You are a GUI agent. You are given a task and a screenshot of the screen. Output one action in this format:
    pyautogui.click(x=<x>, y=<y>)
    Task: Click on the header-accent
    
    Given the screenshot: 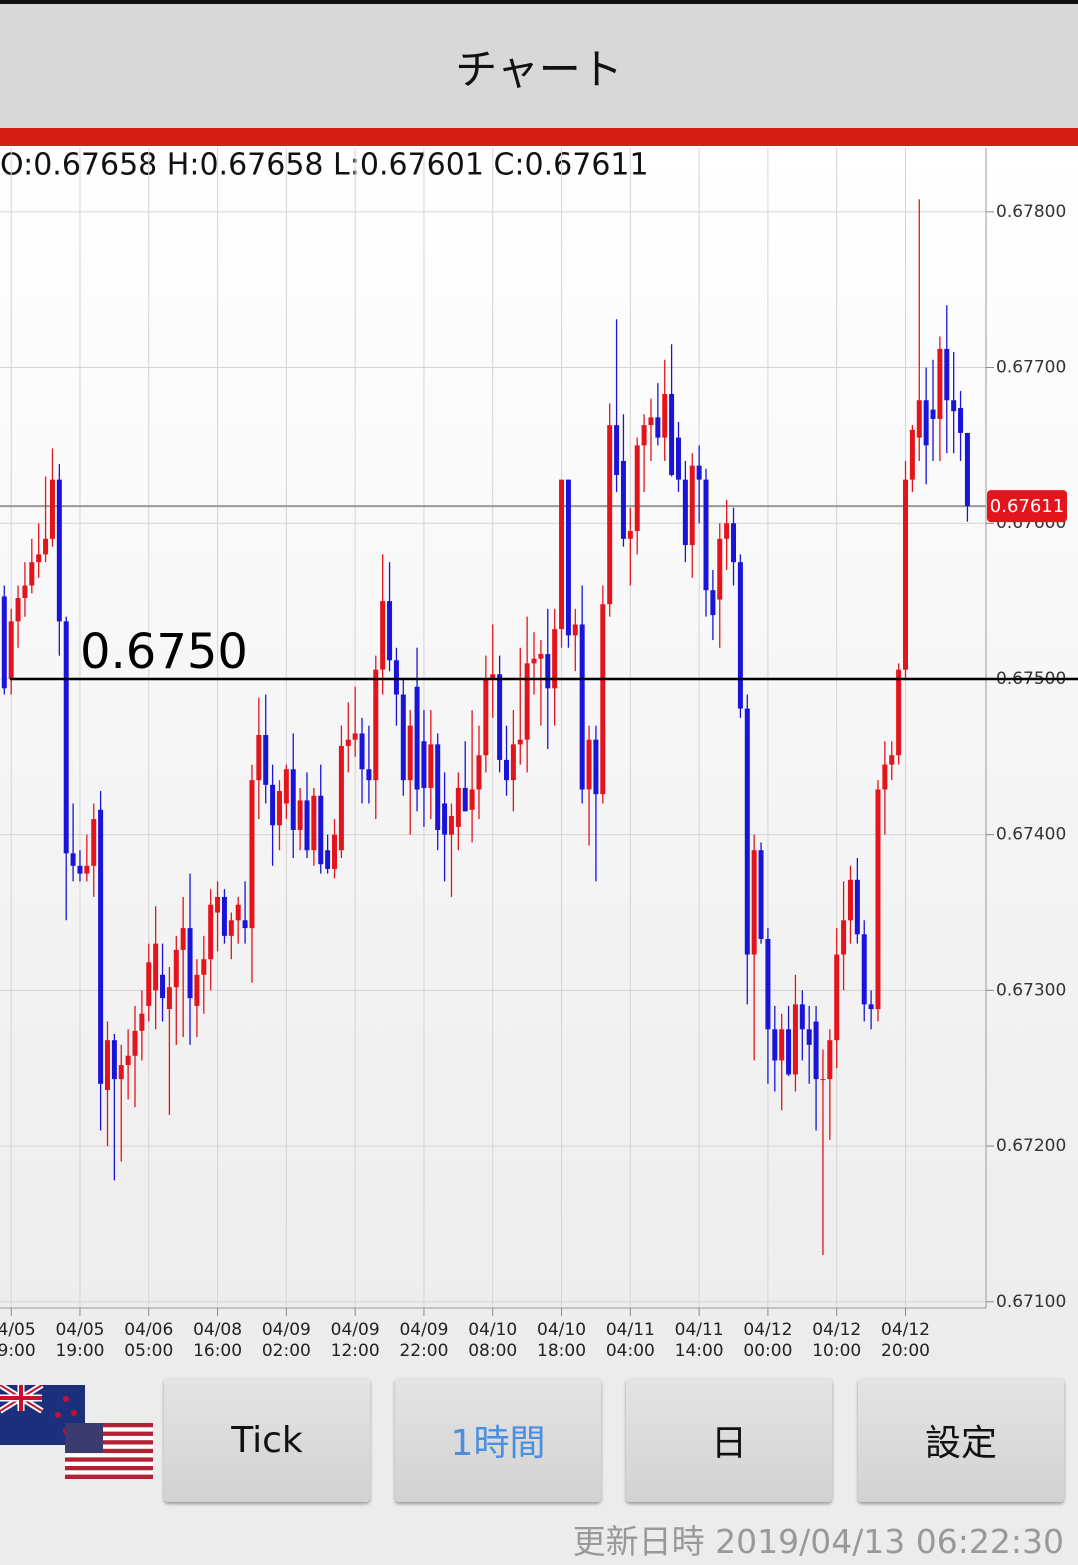 What is the action you would take?
    pyautogui.click(x=539, y=137)
    